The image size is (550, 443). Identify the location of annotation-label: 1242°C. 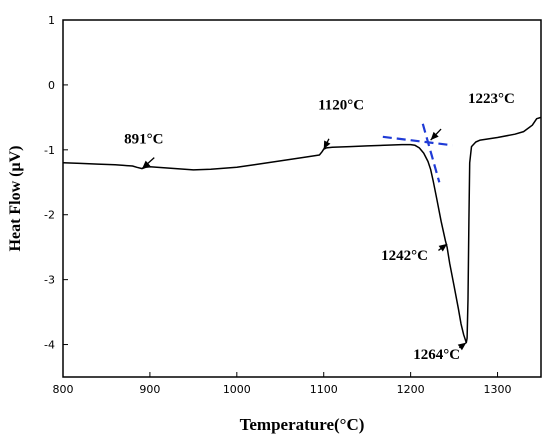
(404, 256).